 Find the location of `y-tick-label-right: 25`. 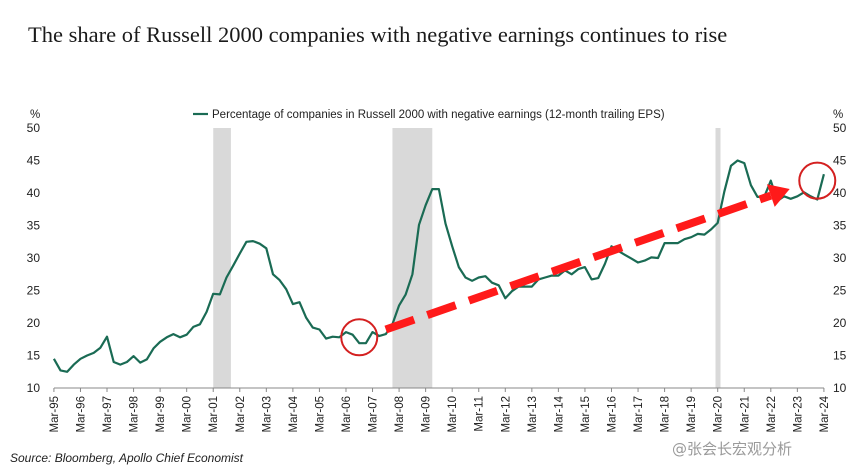

y-tick-label-right: 25 is located at coordinates (840, 291).